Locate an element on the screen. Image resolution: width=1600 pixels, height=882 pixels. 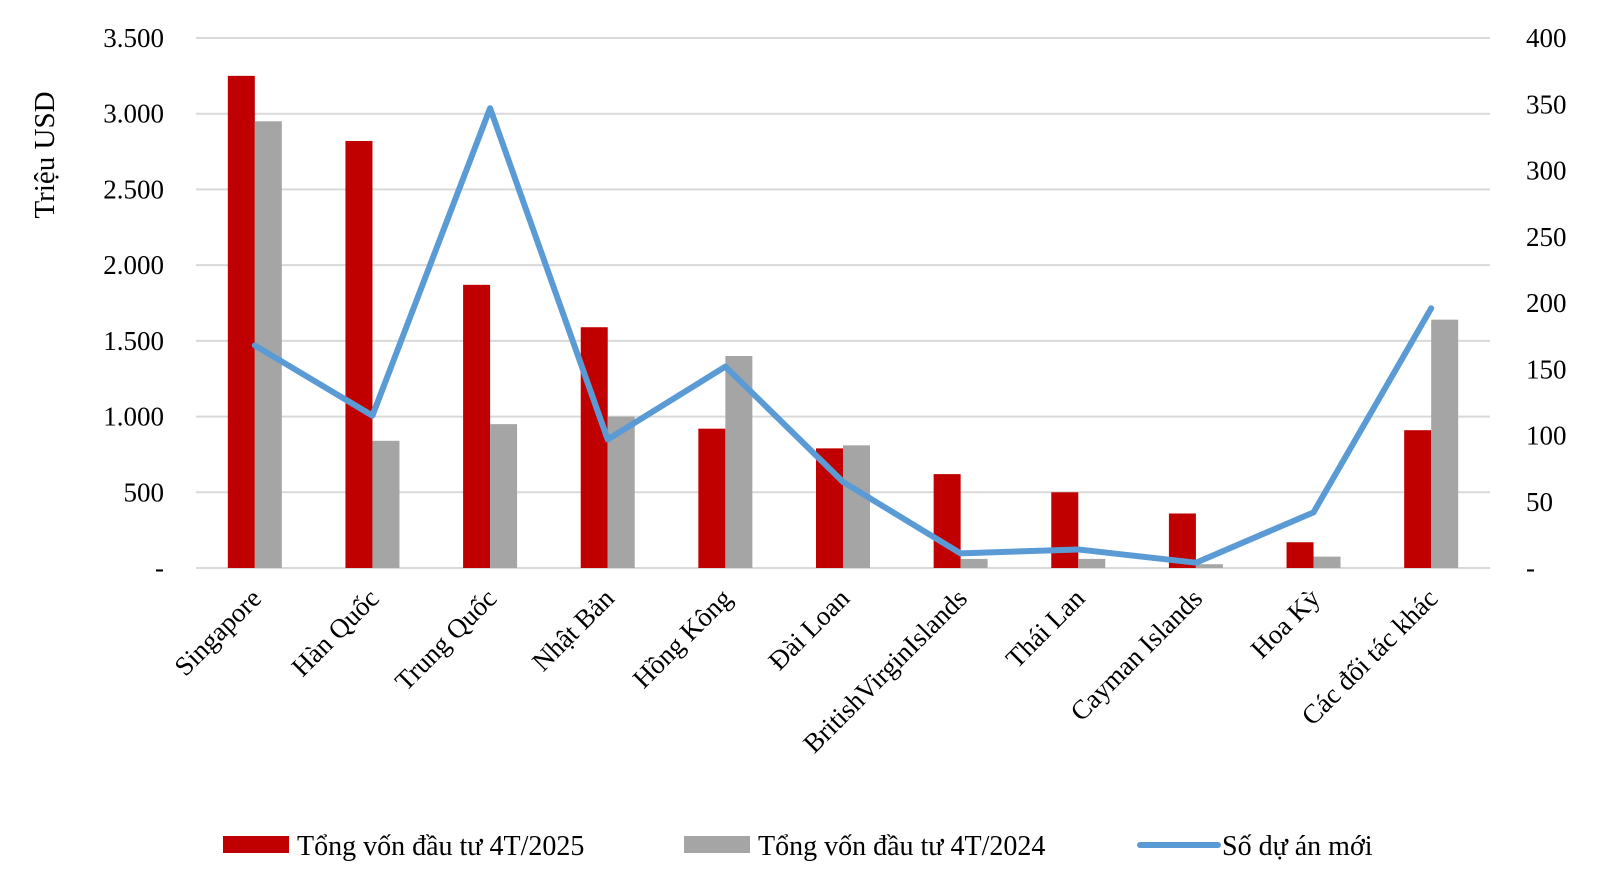
x-tick-label: Thái Lan is located at coordinates (1045, 628).